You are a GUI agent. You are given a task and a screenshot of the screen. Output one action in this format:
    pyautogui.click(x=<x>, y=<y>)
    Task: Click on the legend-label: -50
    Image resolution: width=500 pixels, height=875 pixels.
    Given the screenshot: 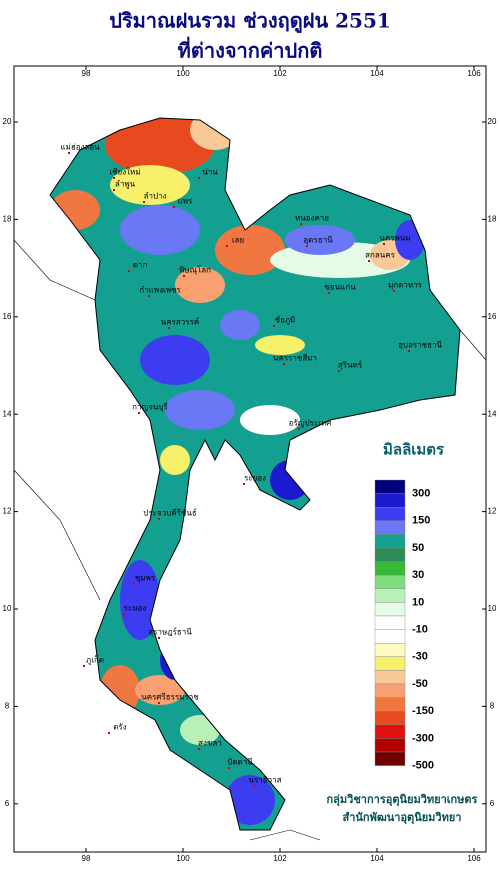 What is the action you would take?
    pyautogui.click(x=420, y=684)
    